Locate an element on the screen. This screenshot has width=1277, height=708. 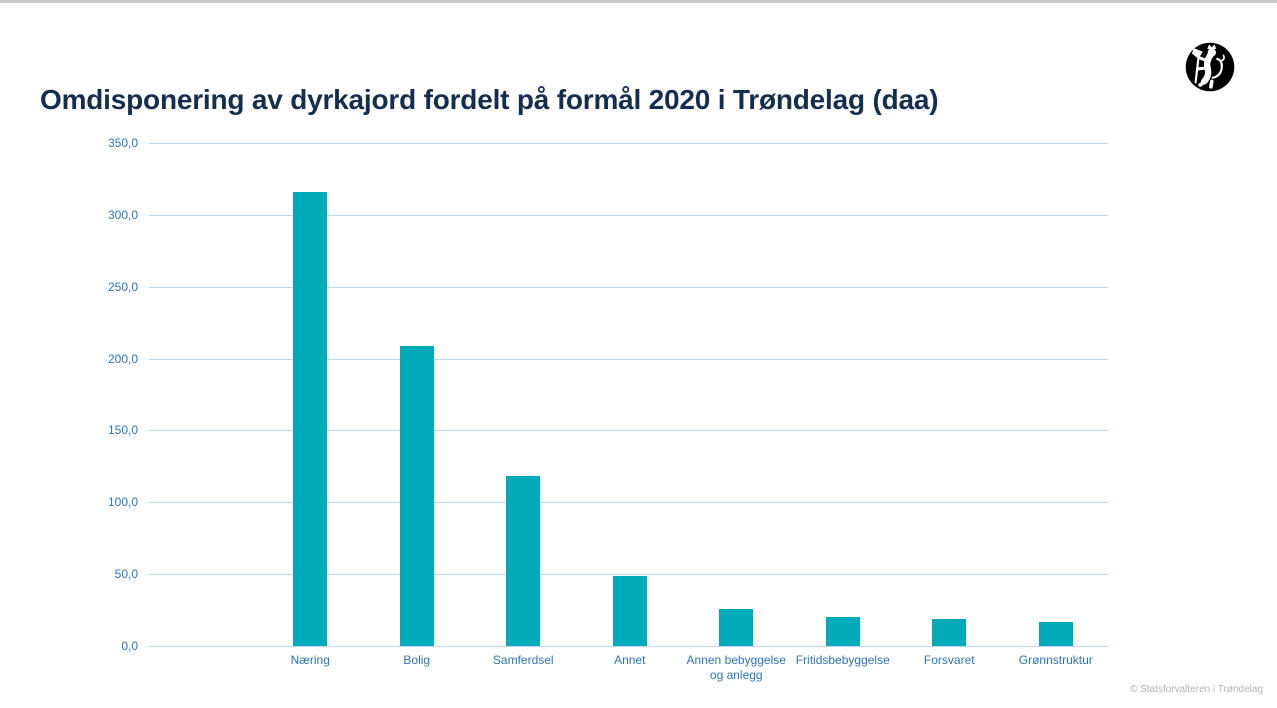
category-label: Annen bebyggelse og anlegg is located at coordinates (736, 667).